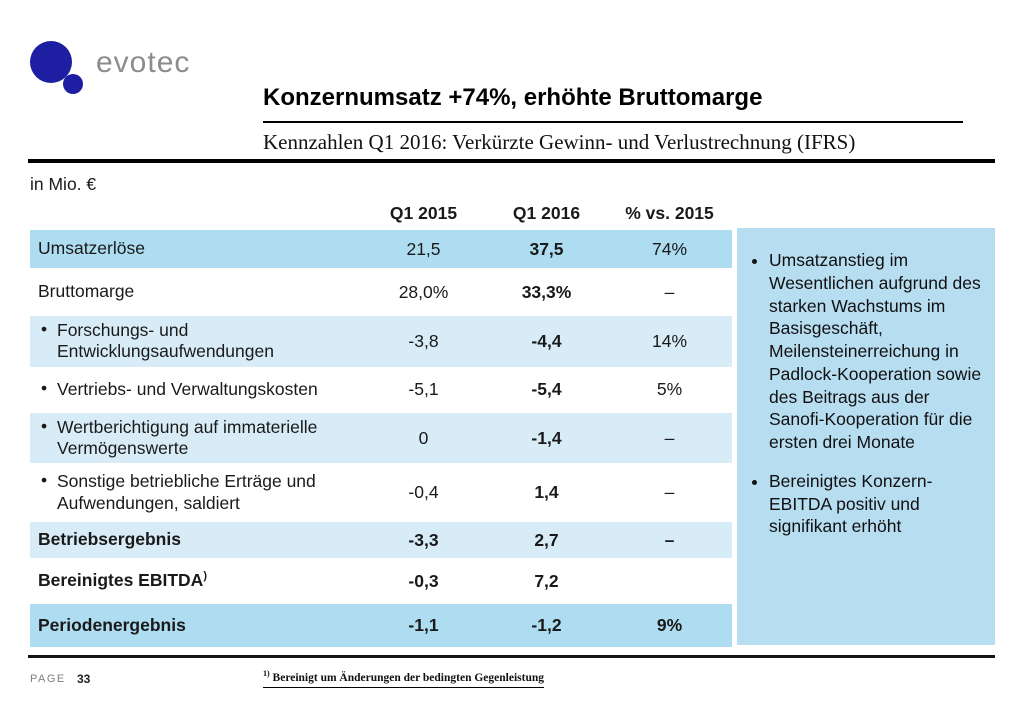 The image size is (1024, 724). Describe the element at coordinates (511, 656) in the screenshot. I see `bottom-divider` at that location.